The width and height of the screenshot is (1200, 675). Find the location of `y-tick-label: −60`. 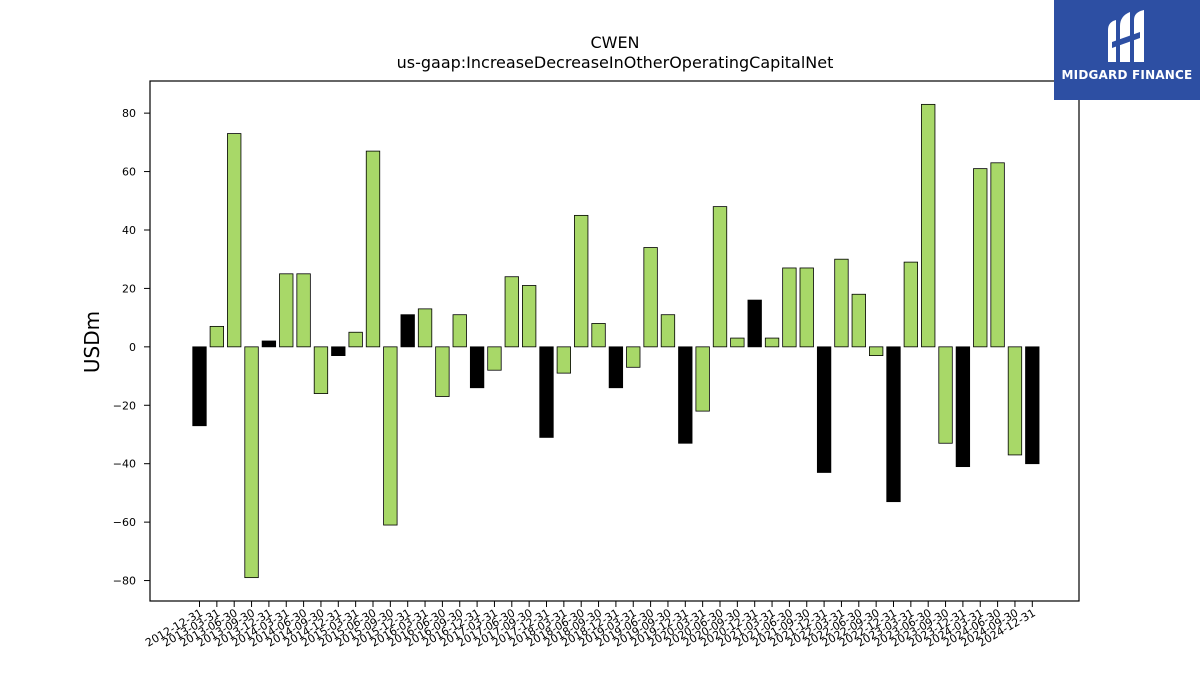

y-tick-label: −60 is located at coordinates (124, 522).